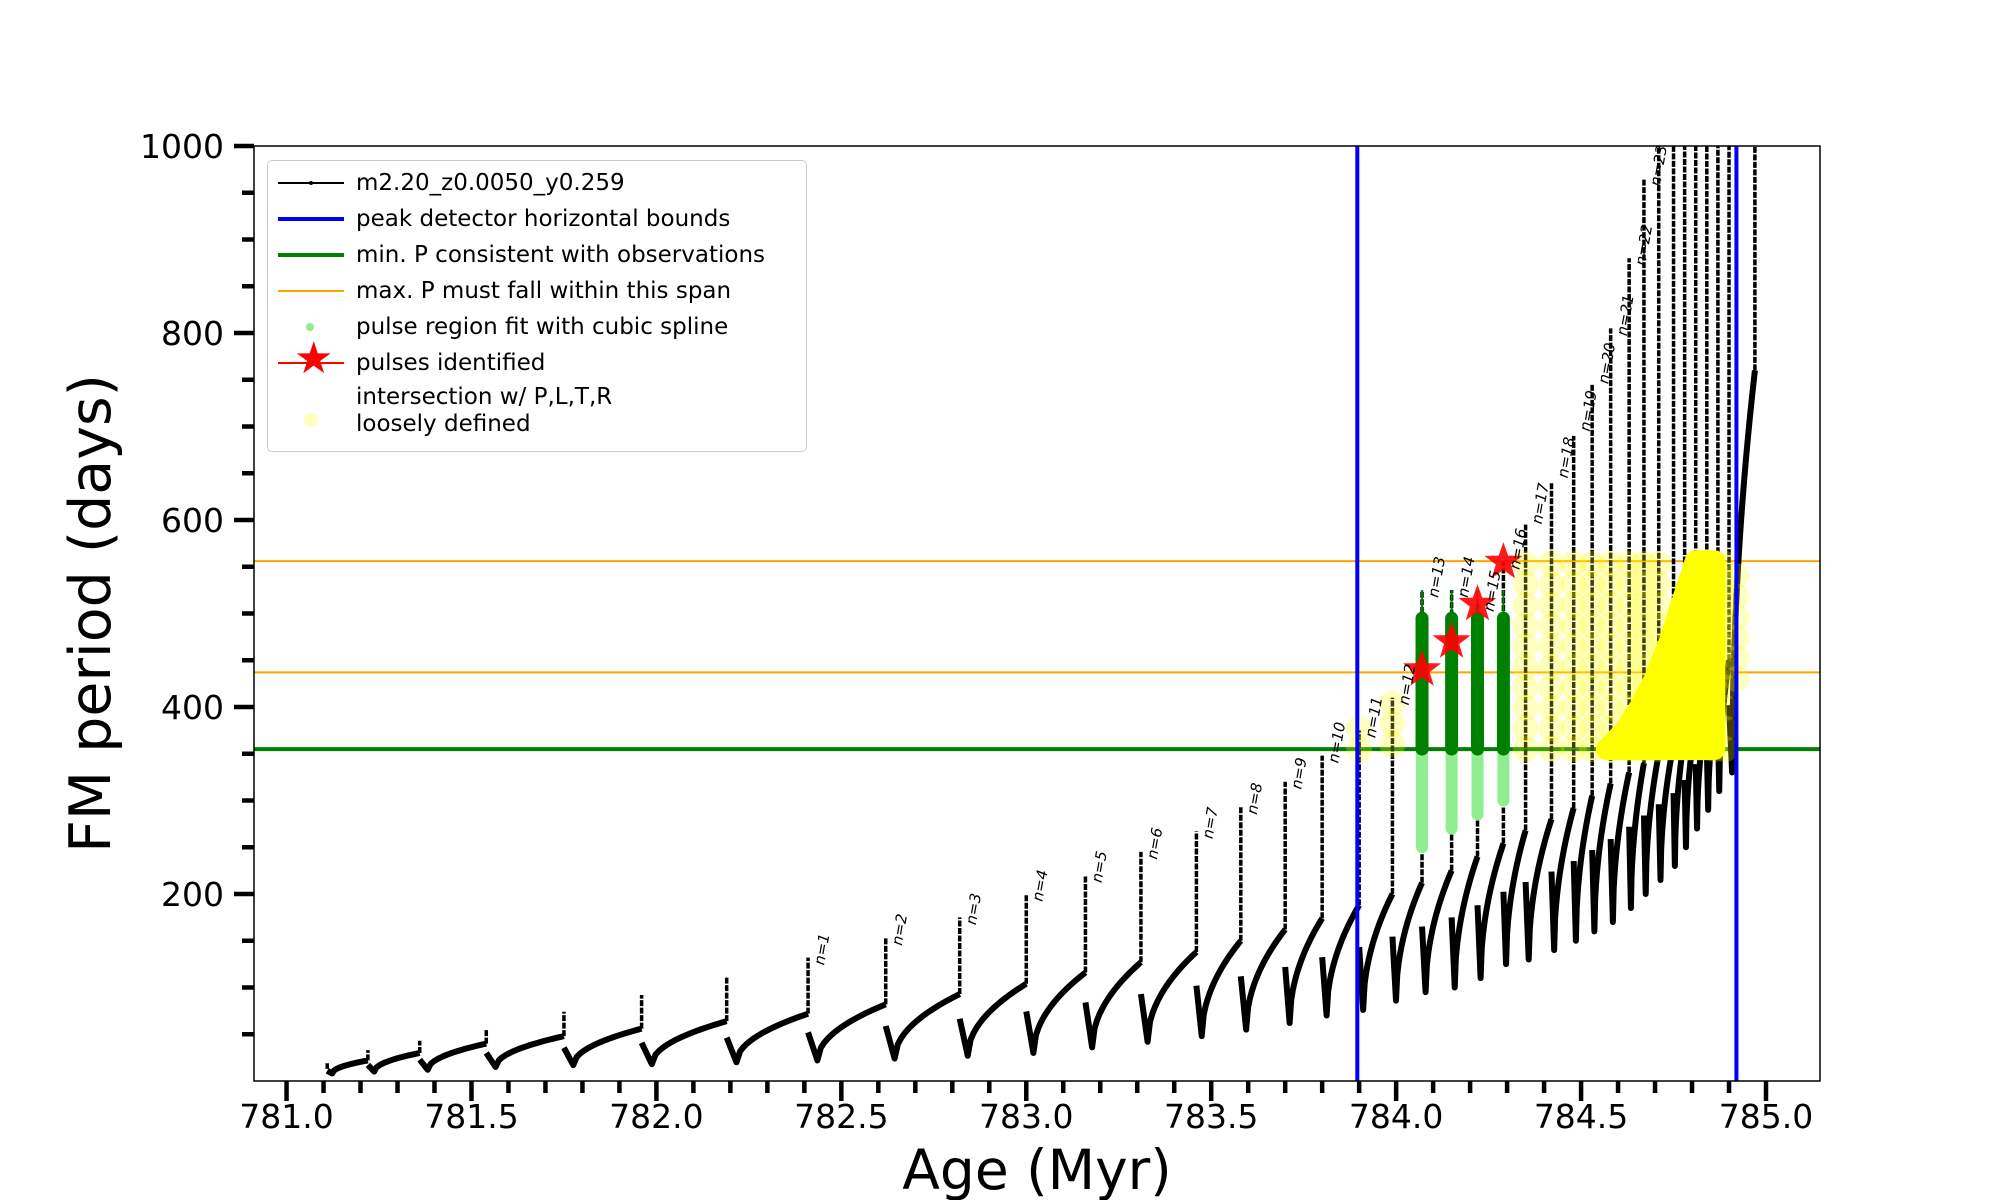 The width and height of the screenshot is (2000, 1200). Describe the element at coordinates (1658, 166) in the screenshot. I see `pulse-label: n=23` at that location.